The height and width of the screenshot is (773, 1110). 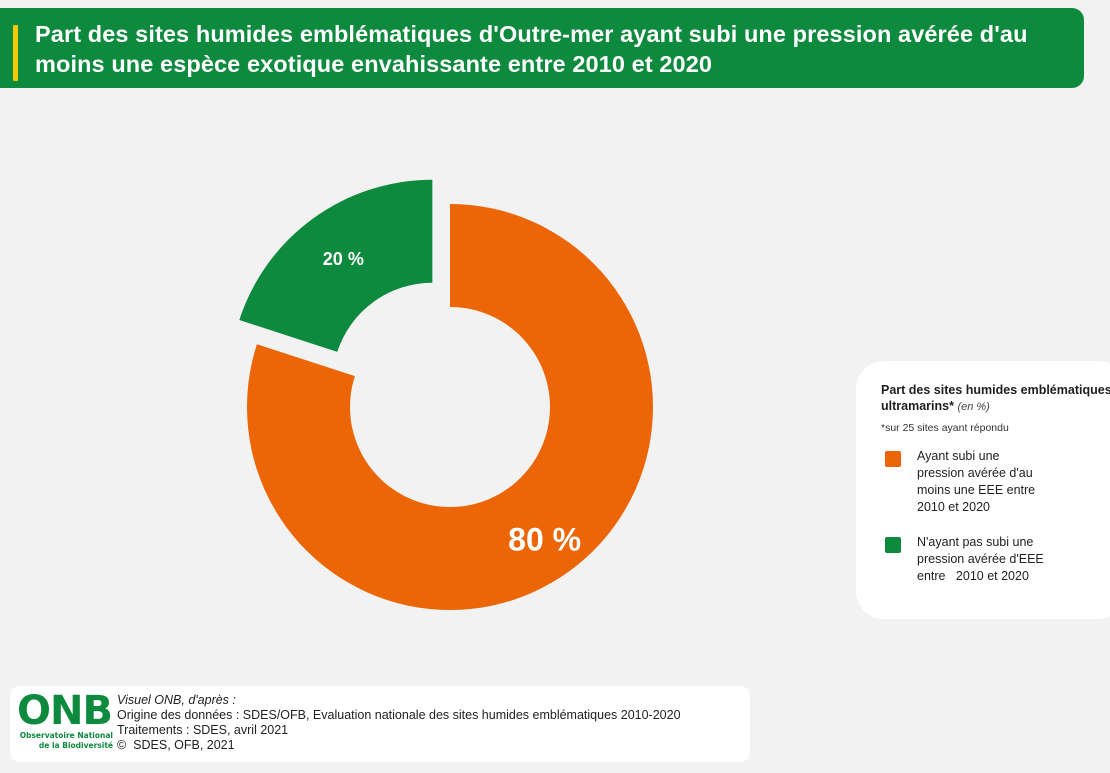 What do you see at coordinates (65, 711) in the screenshot?
I see `onb-logo-letters: ONB` at bounding box center [65, 711].